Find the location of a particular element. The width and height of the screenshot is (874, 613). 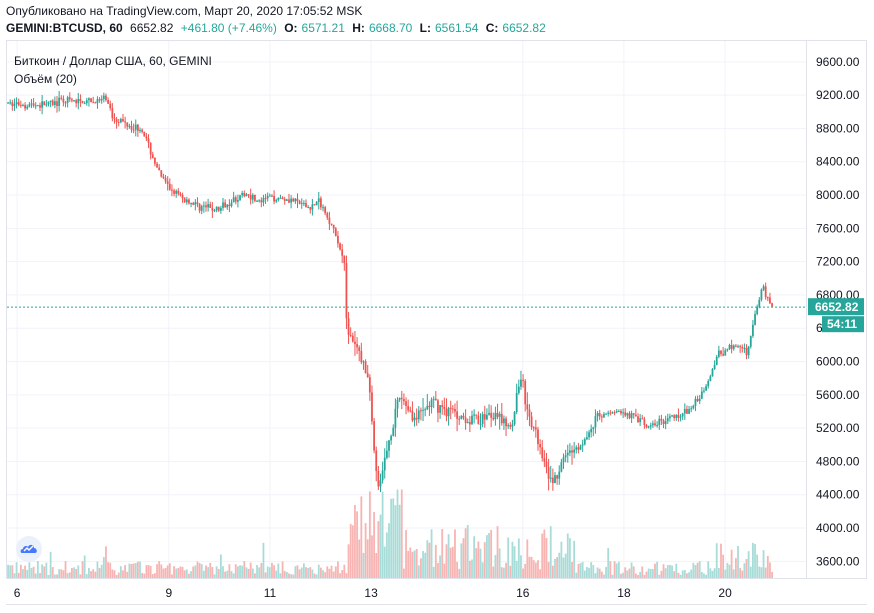

price-axis is located at coordinates (837, 309).